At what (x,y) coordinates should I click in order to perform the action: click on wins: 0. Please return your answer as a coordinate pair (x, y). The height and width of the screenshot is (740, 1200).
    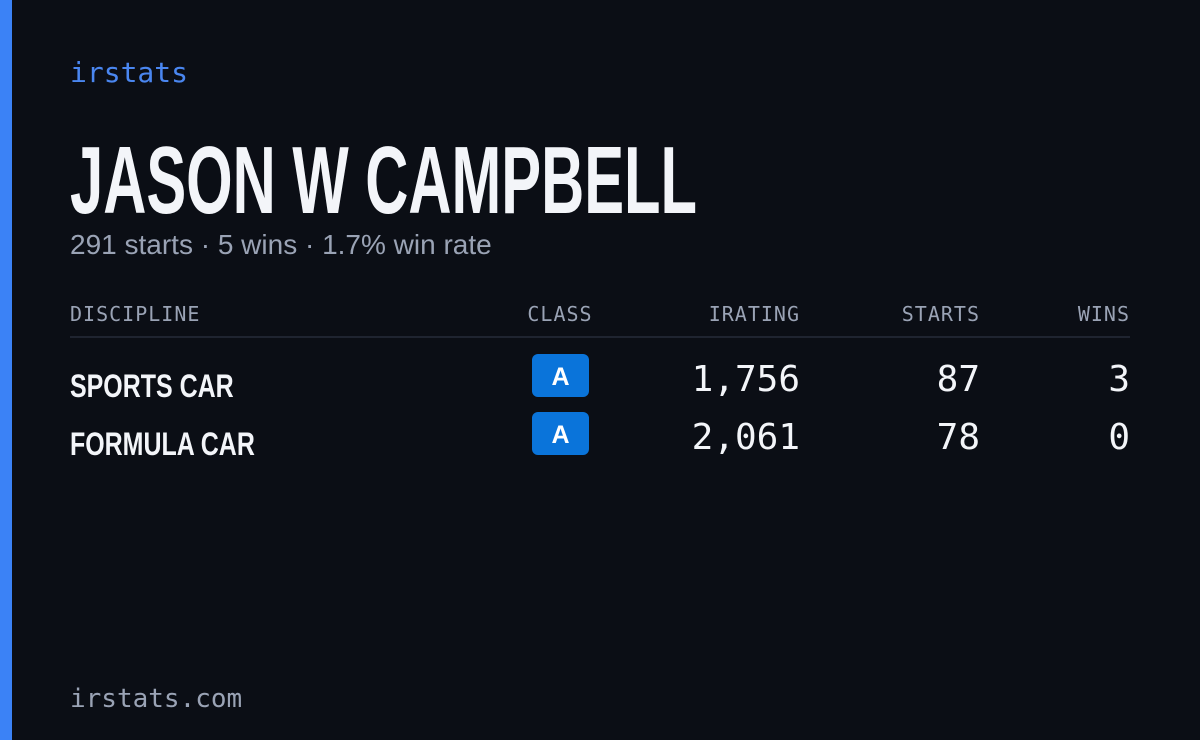
    Looking at the image, I should click on (1119, 437).